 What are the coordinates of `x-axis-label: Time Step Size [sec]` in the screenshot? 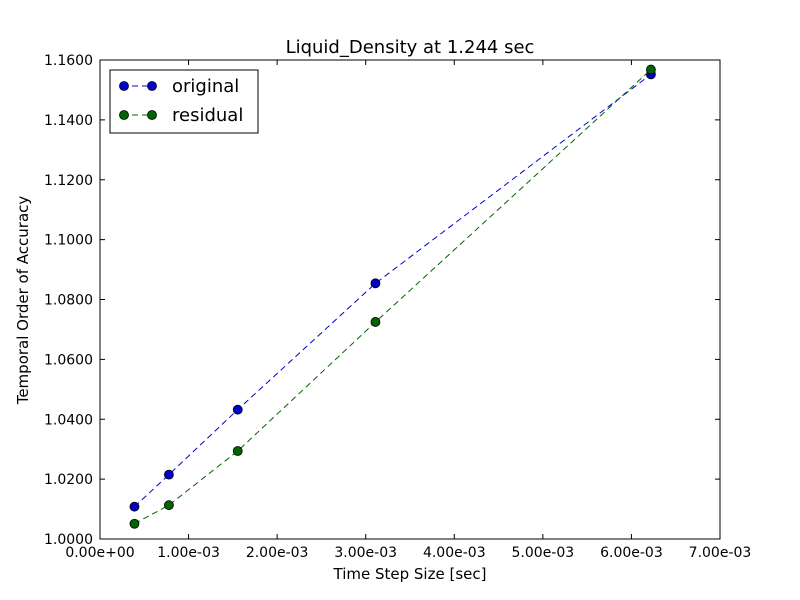 It's located at (410, 574).